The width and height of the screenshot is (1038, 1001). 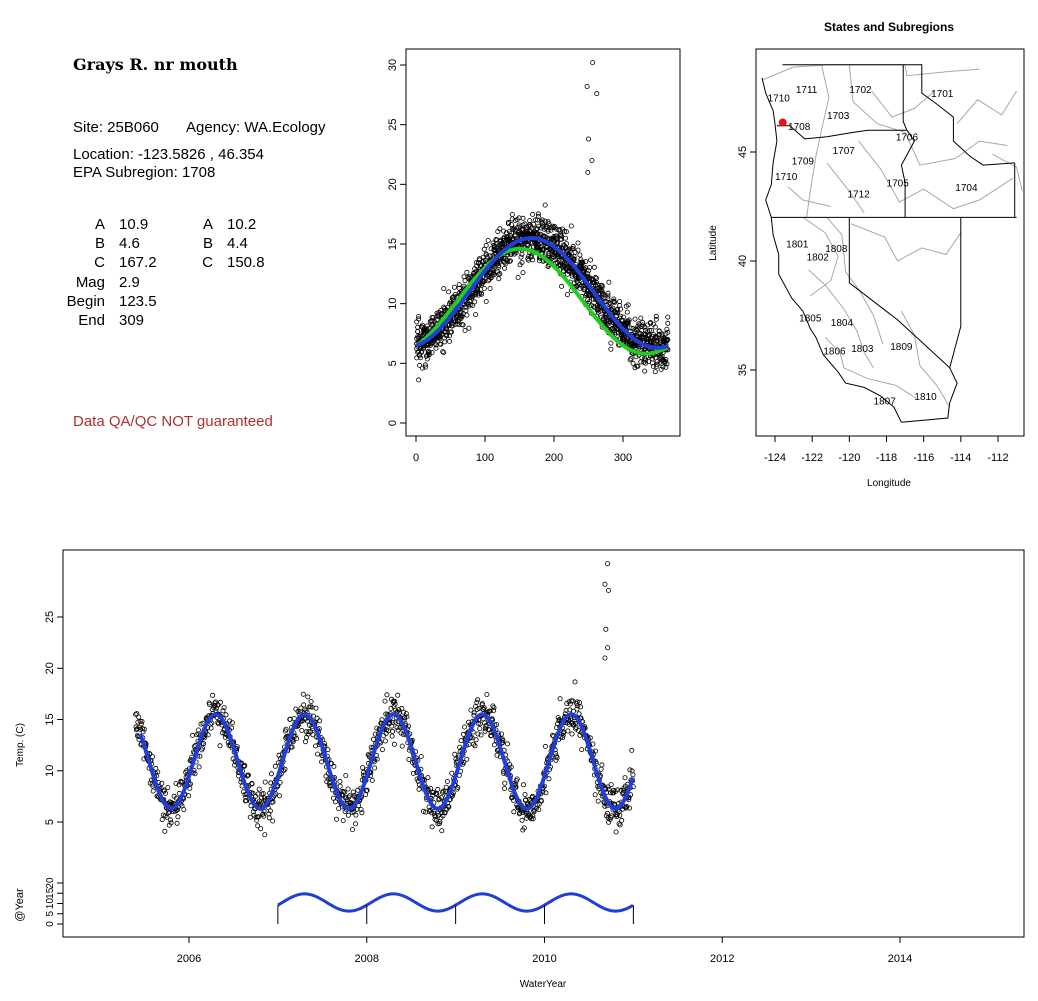 I want to click on blue-fit-line, so click(x=542, y=292).